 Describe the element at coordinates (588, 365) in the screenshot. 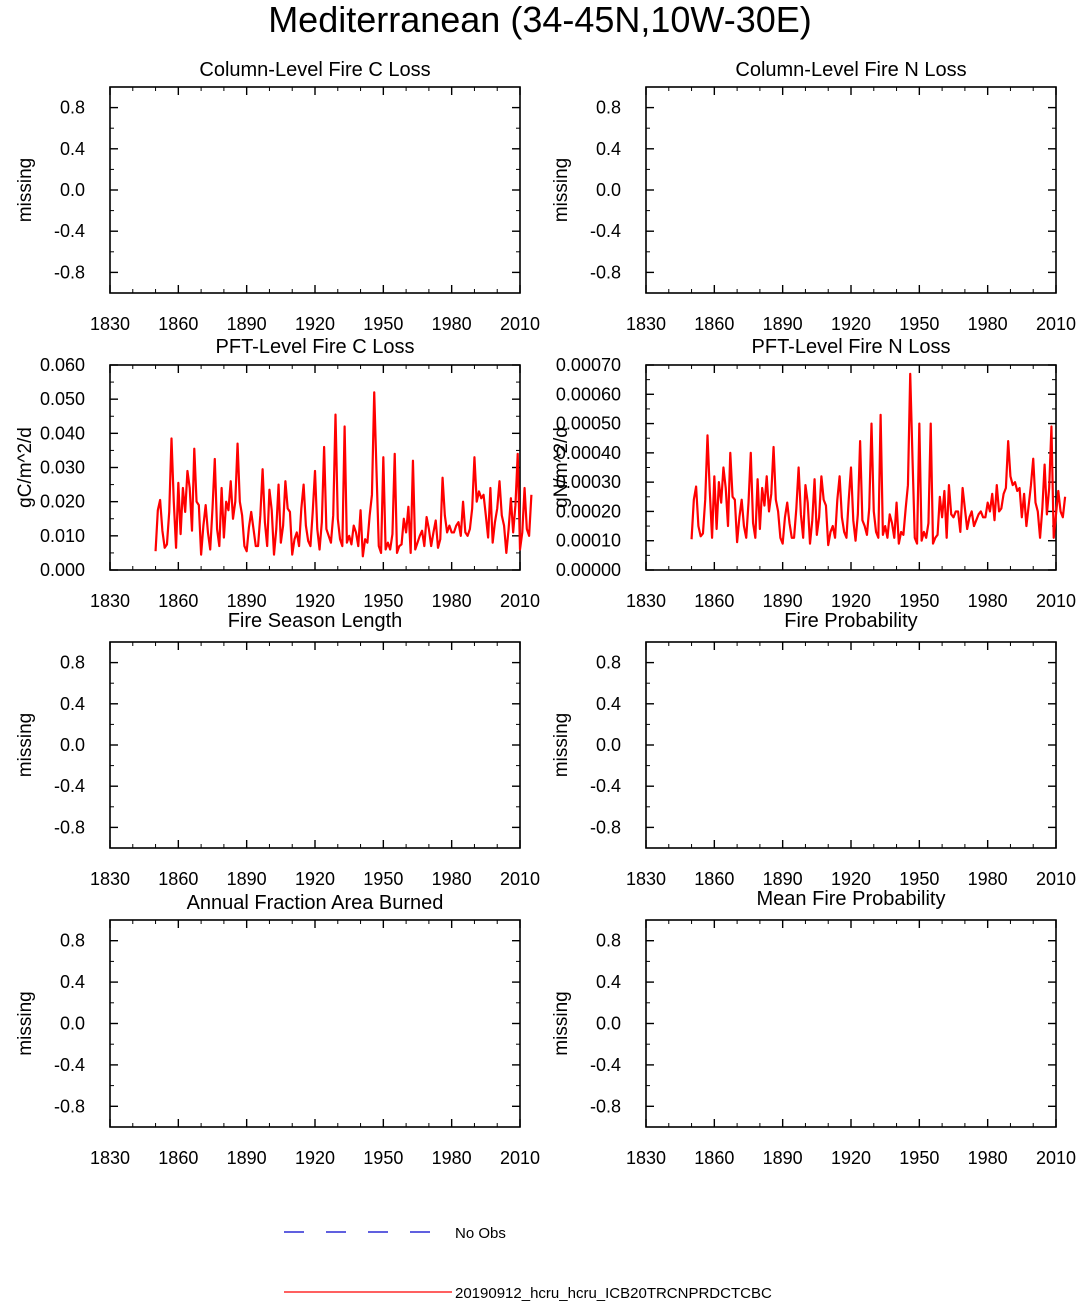

I see `y-tick-label: 0.00070` at that location.